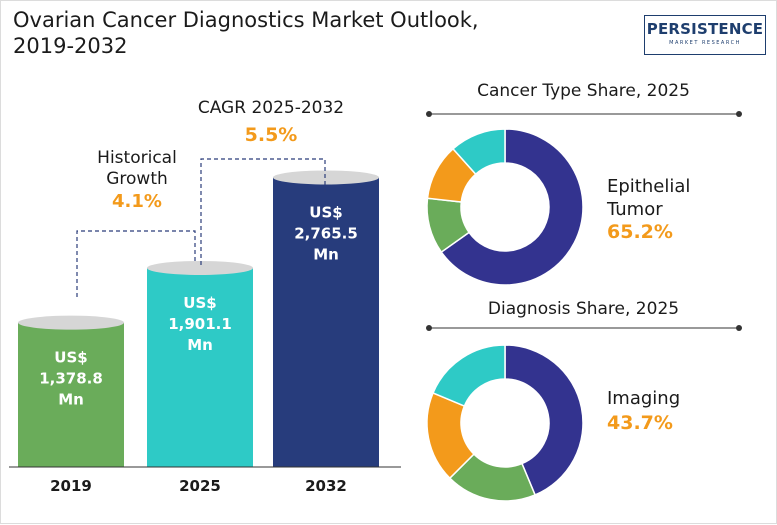  I want to click on diagnosis-title: Diagnosis Share, 2025, so click(583, 309).